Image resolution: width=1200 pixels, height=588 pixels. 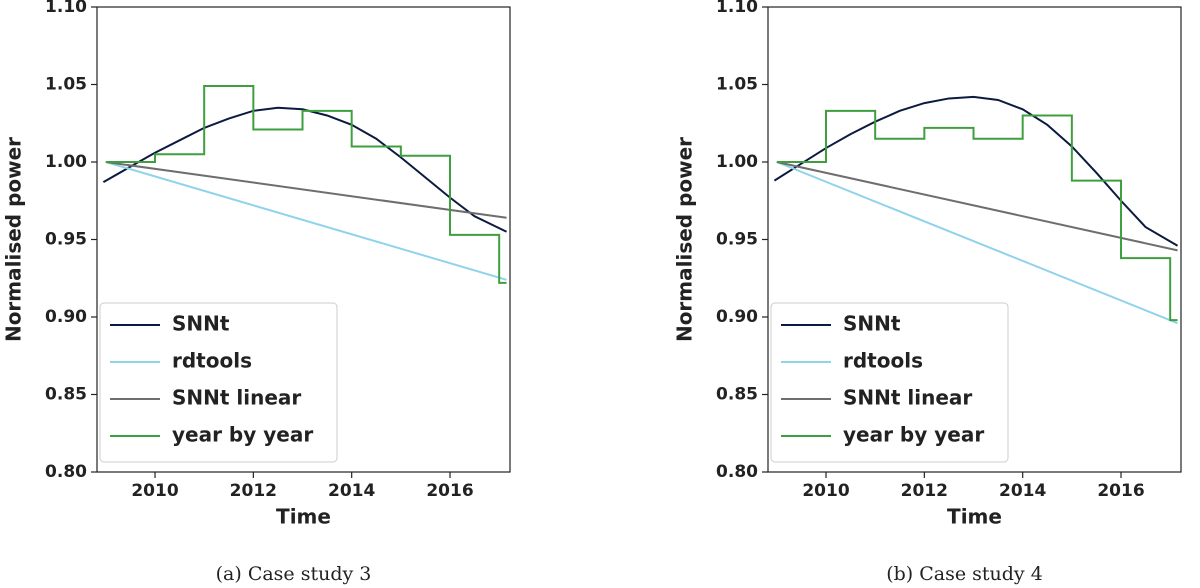 What do you see at coordinates (964, 574) in the screenshot?
I see `caption: (b) Case study 4` at bounding box center [964, 574].